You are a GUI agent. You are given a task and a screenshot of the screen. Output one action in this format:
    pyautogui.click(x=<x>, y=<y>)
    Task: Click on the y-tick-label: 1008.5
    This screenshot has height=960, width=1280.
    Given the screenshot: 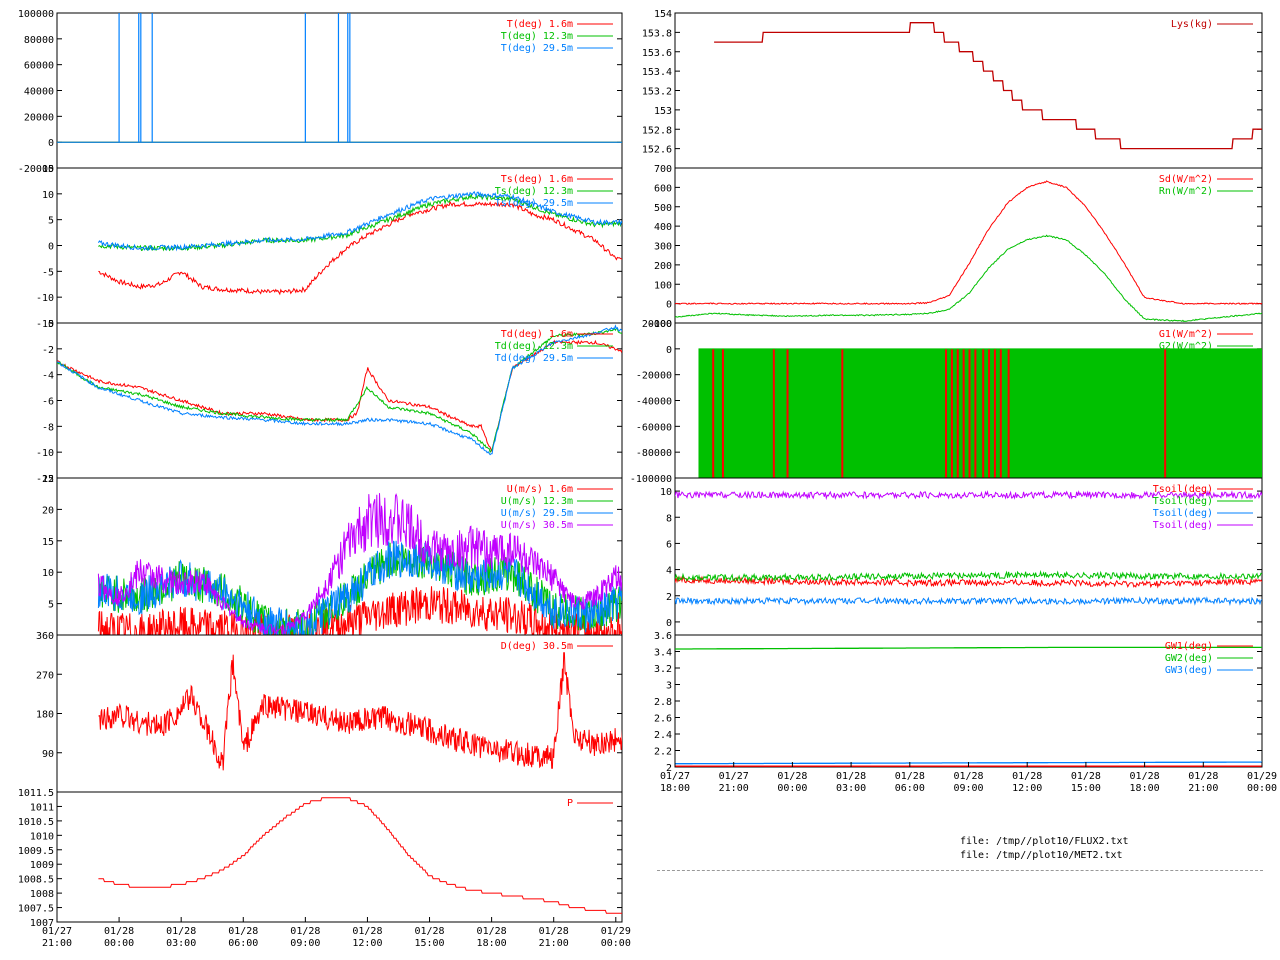 What is the action you would take?
    pyautogui.click(x=36, y=880)
    